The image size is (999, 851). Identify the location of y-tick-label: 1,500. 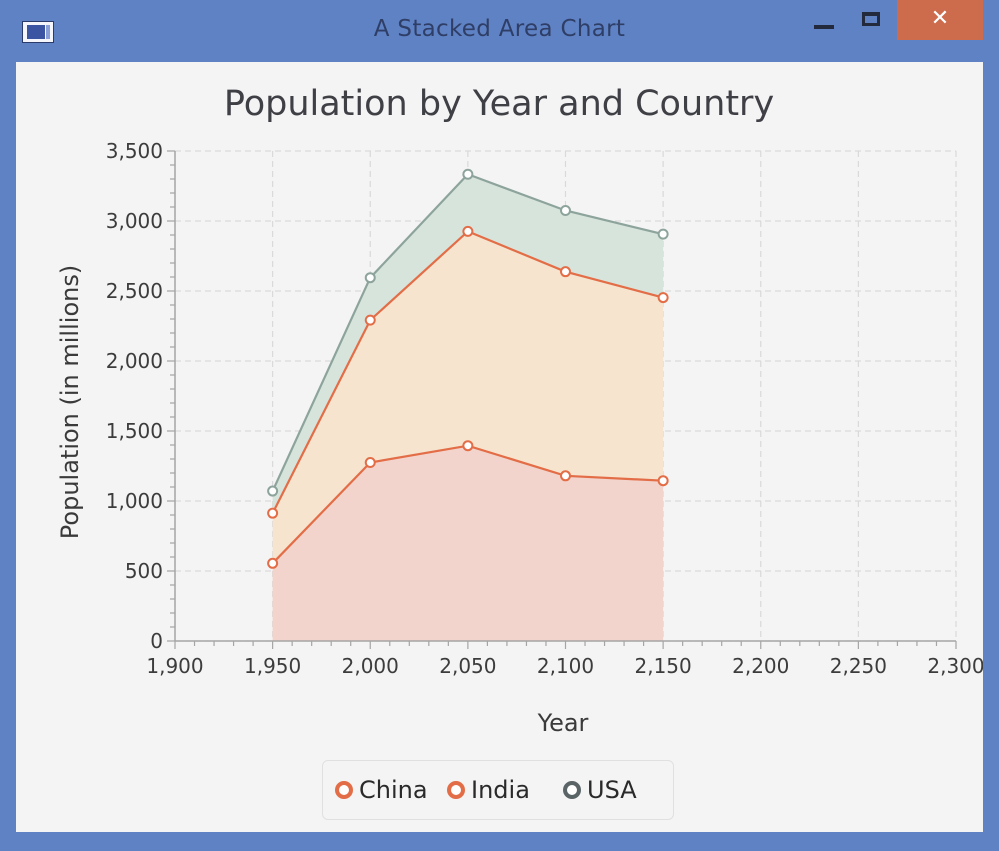
(134, 431).